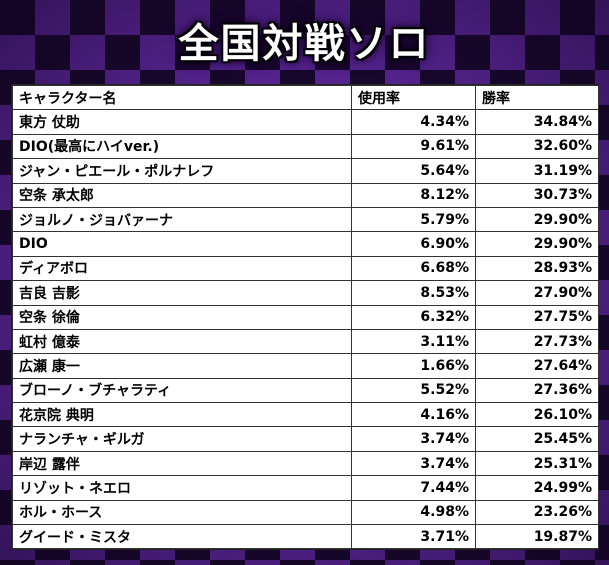  Describe the element at coordinates (182, 366) in the screenshot. I see `character-name-cell: 広瀬 康一` at that location.